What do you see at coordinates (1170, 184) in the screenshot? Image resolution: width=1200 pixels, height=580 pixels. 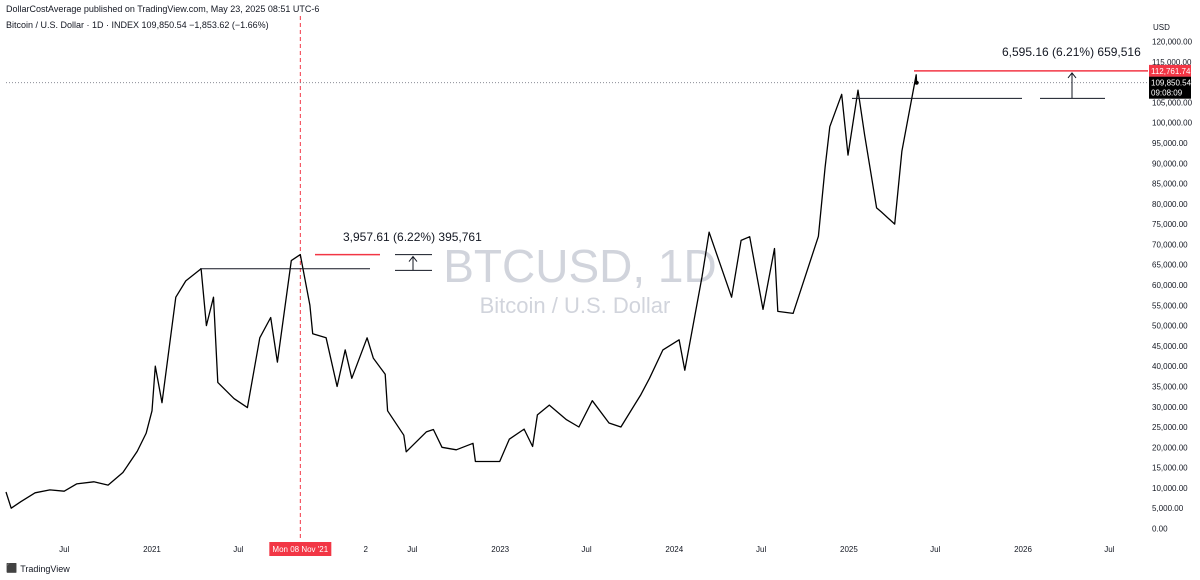 I see `y-tick-label: 85,000.00` at bounding box center [1170, 184].